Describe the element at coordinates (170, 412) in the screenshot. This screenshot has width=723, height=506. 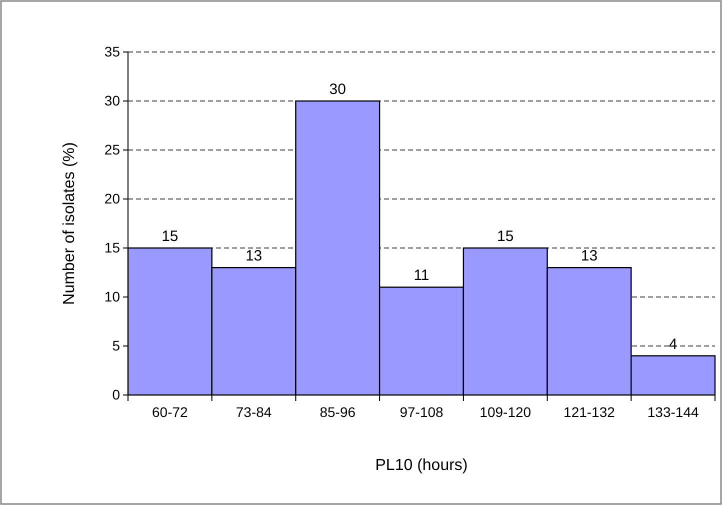
I see `x-tick-label: 60-72` at that location.